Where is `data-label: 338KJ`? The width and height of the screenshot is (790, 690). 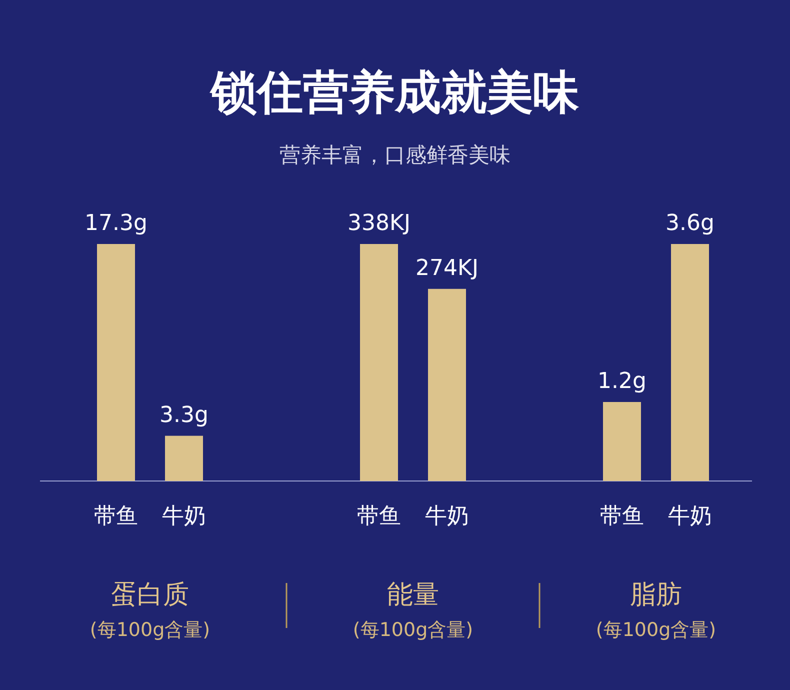
data-label: 338KJ is located at coordinates (379, 223).